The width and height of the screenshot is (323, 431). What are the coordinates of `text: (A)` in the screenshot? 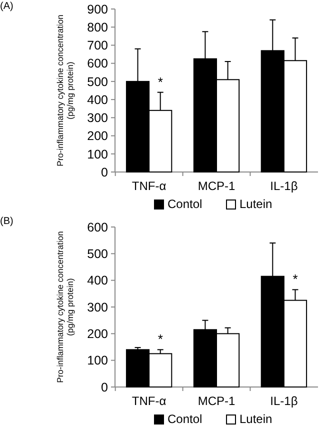 It's located at (7, 6).